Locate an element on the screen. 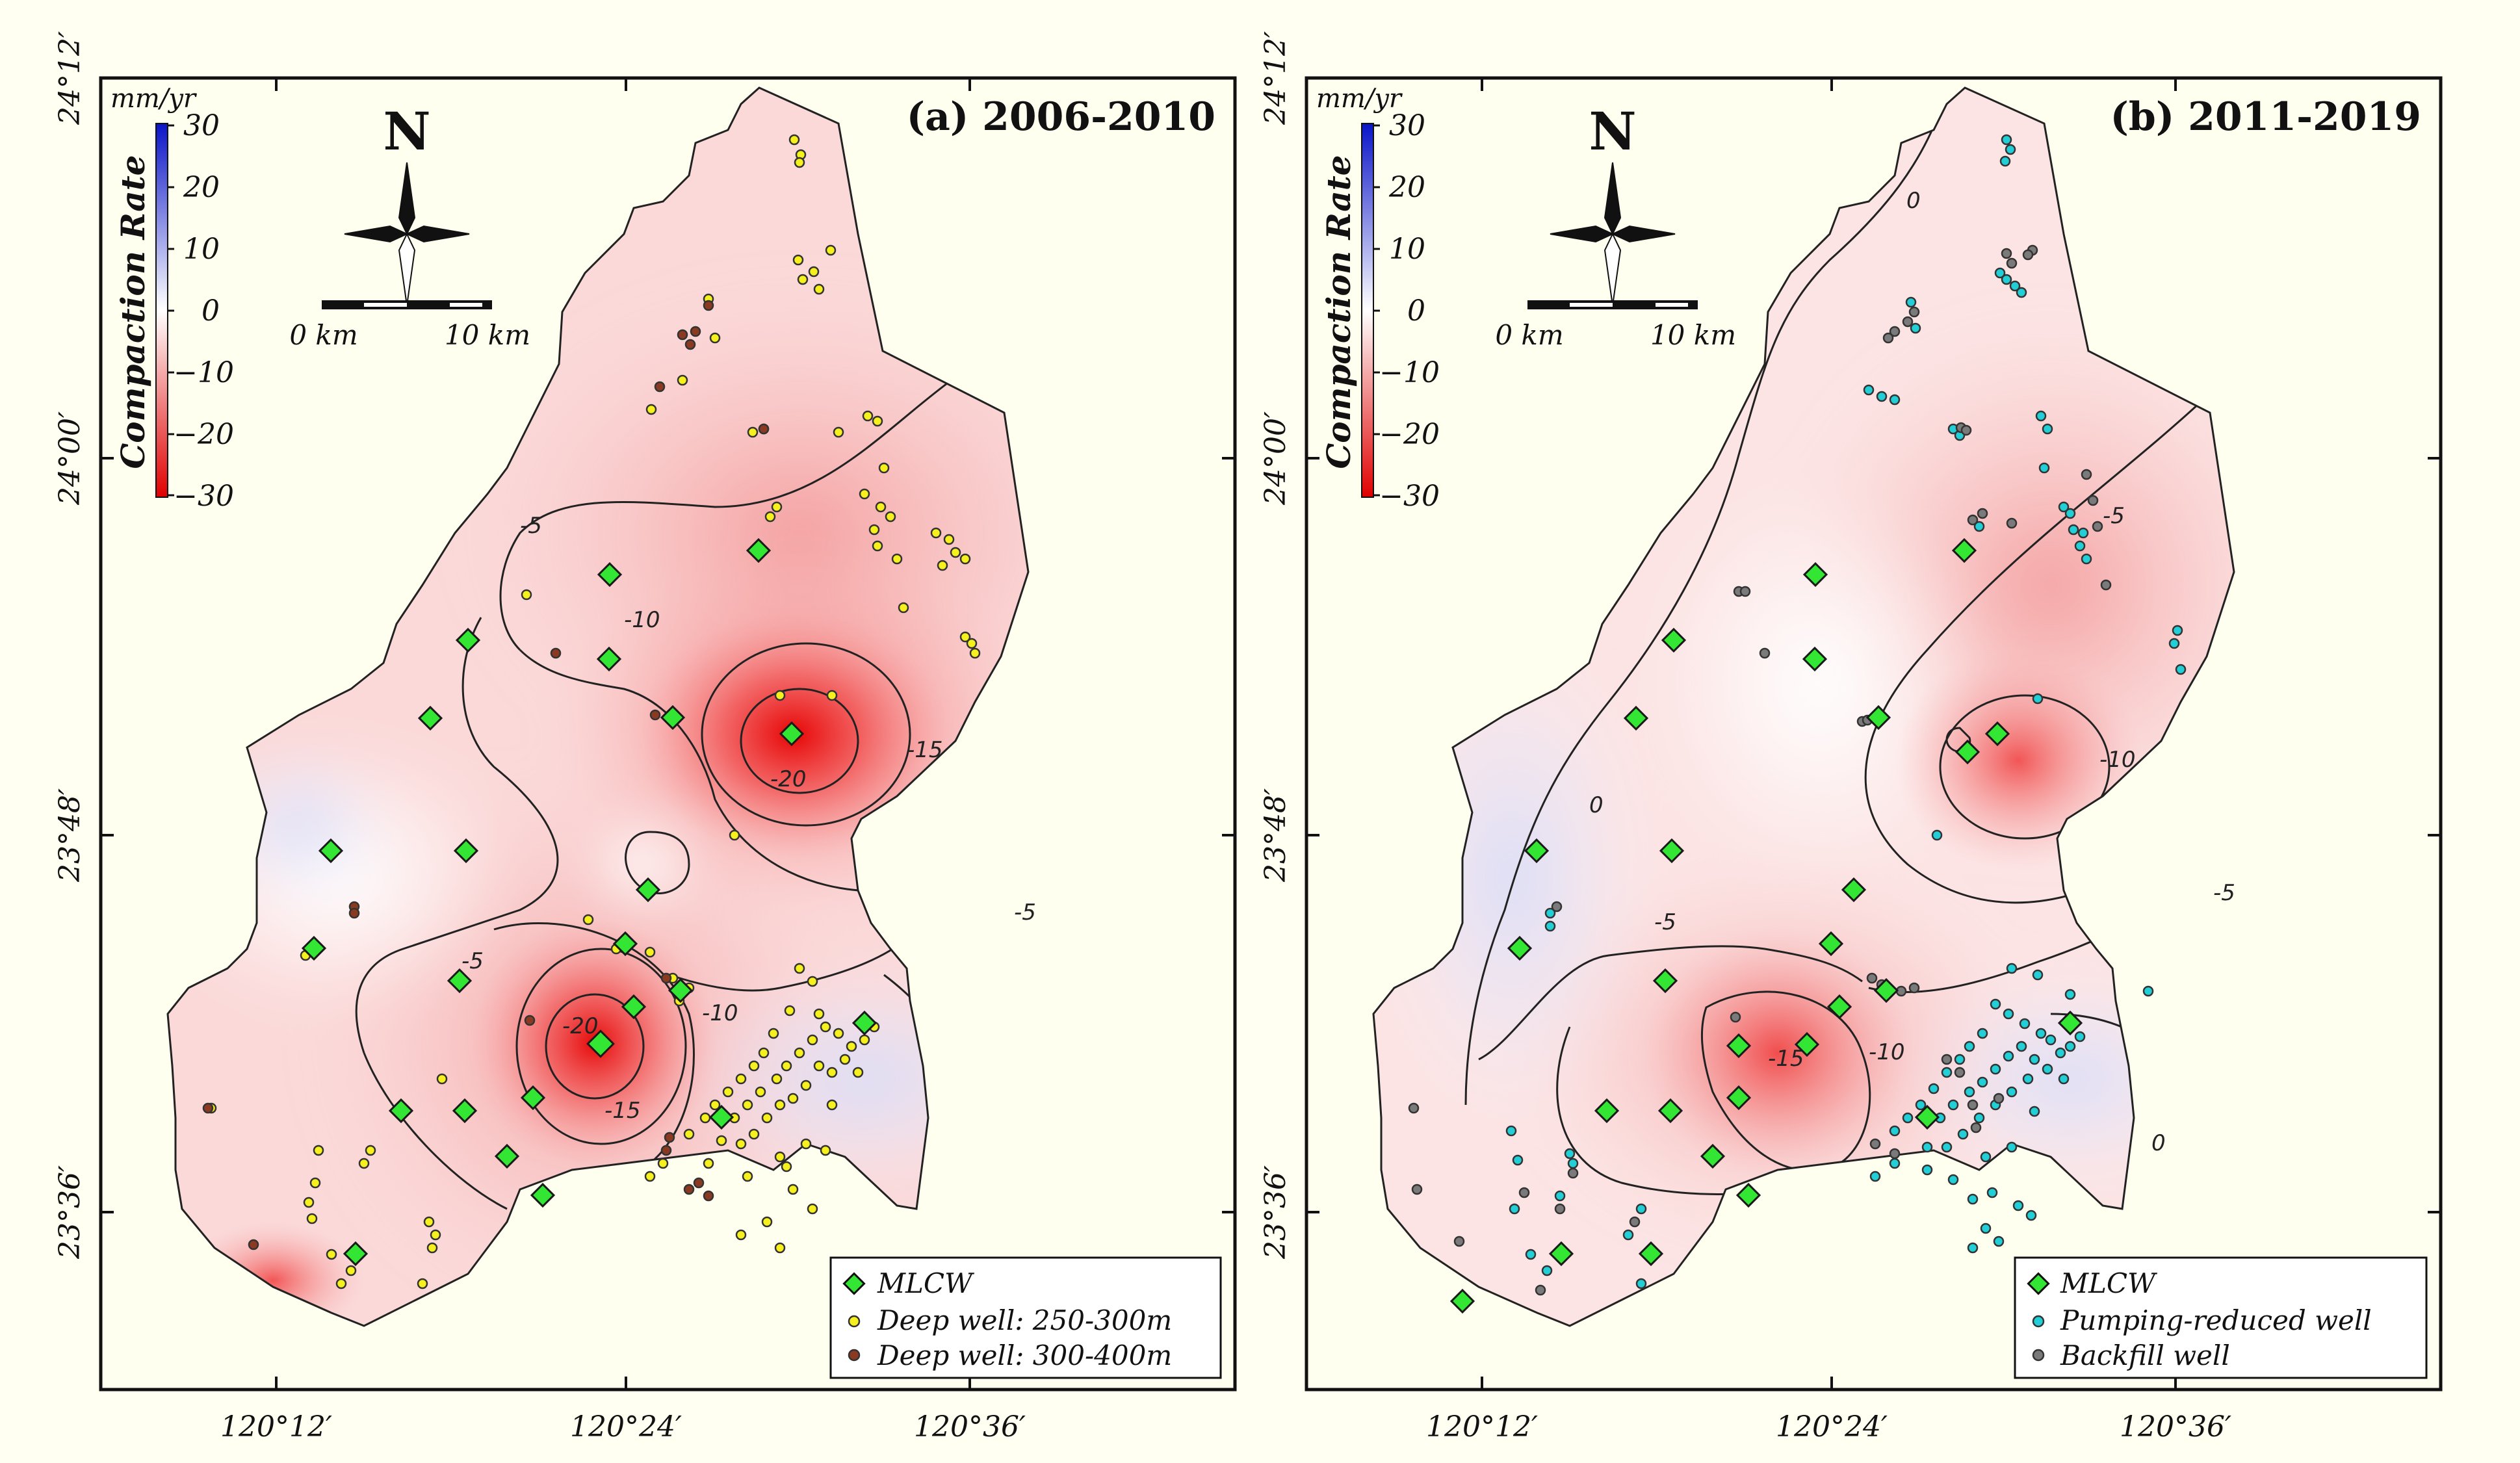  hotspot-b-south is located at coordinates (1778, 1052).